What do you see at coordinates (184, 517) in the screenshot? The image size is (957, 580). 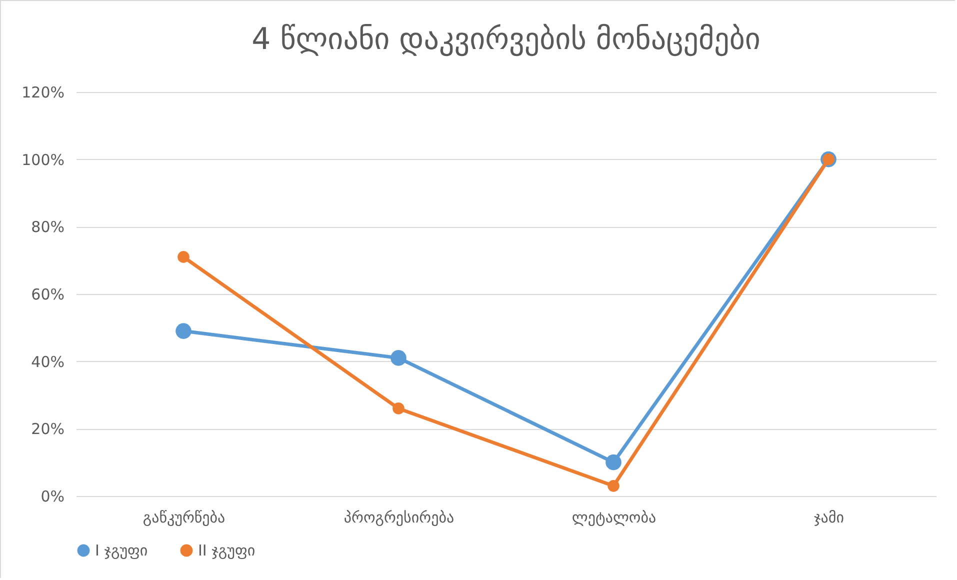 I see `x-tick-label: გაწკურწება` at bounding box center [184, 517].